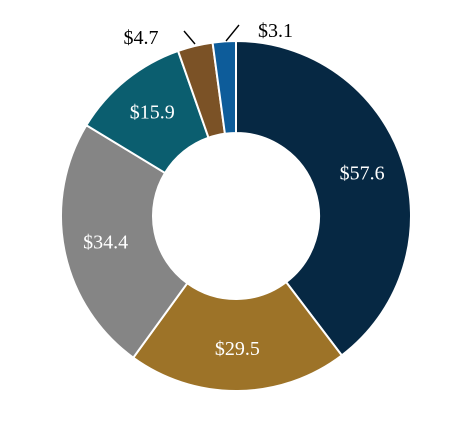 This screenshot has width=470, height=430. Describe the element at coordinates (362, 174) in the screenshot. I see `slice-value-label: $57.6` at that location.